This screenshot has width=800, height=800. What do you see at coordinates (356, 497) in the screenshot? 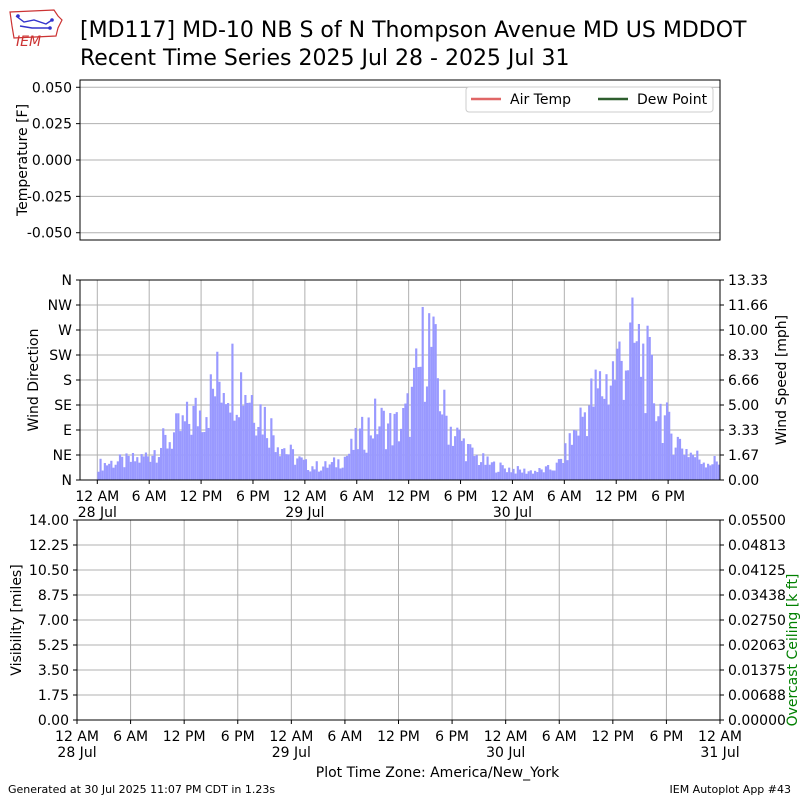
I see `wind-x-tick-label: 6 AM` at bounding box center [356, 497].